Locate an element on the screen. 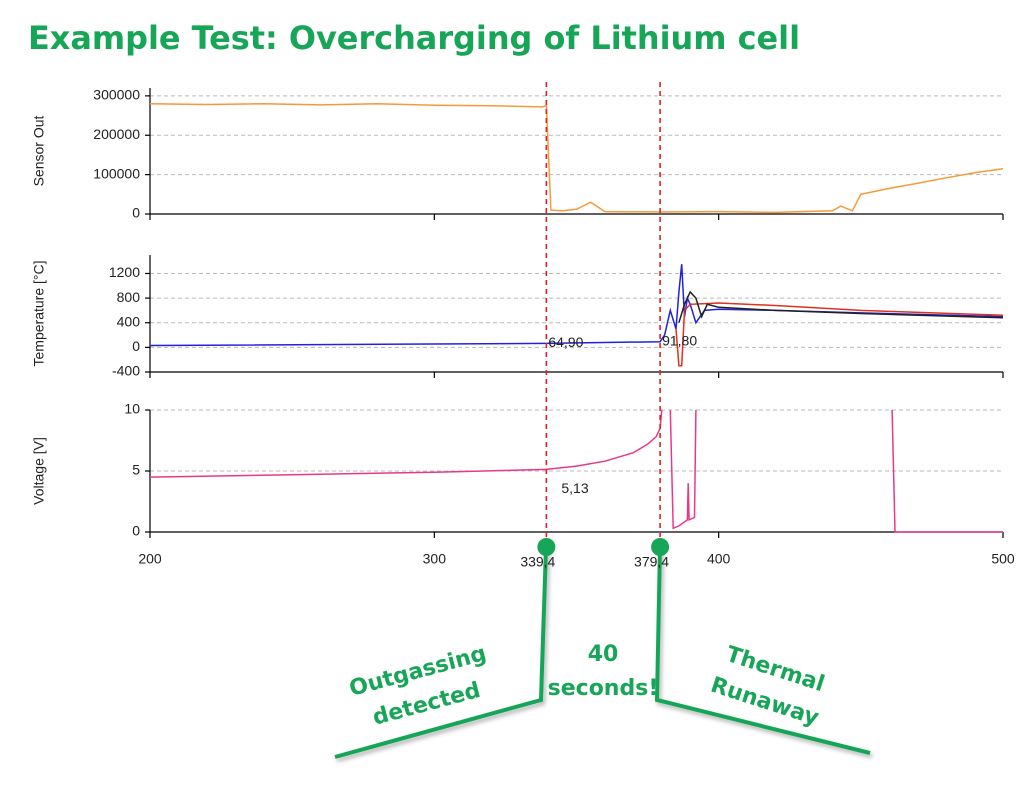 The width and height of the screenshot is (1024, 788). marker-label: 339,4 is located at coordinates (537, 562).